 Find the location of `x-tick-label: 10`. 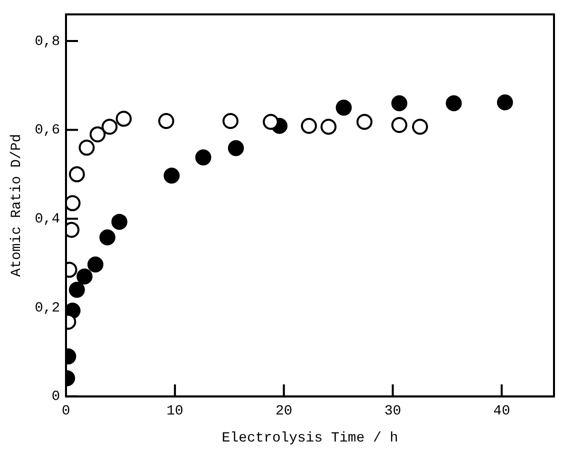

x-tick-label: 10 is located at coordinates (175, 412).